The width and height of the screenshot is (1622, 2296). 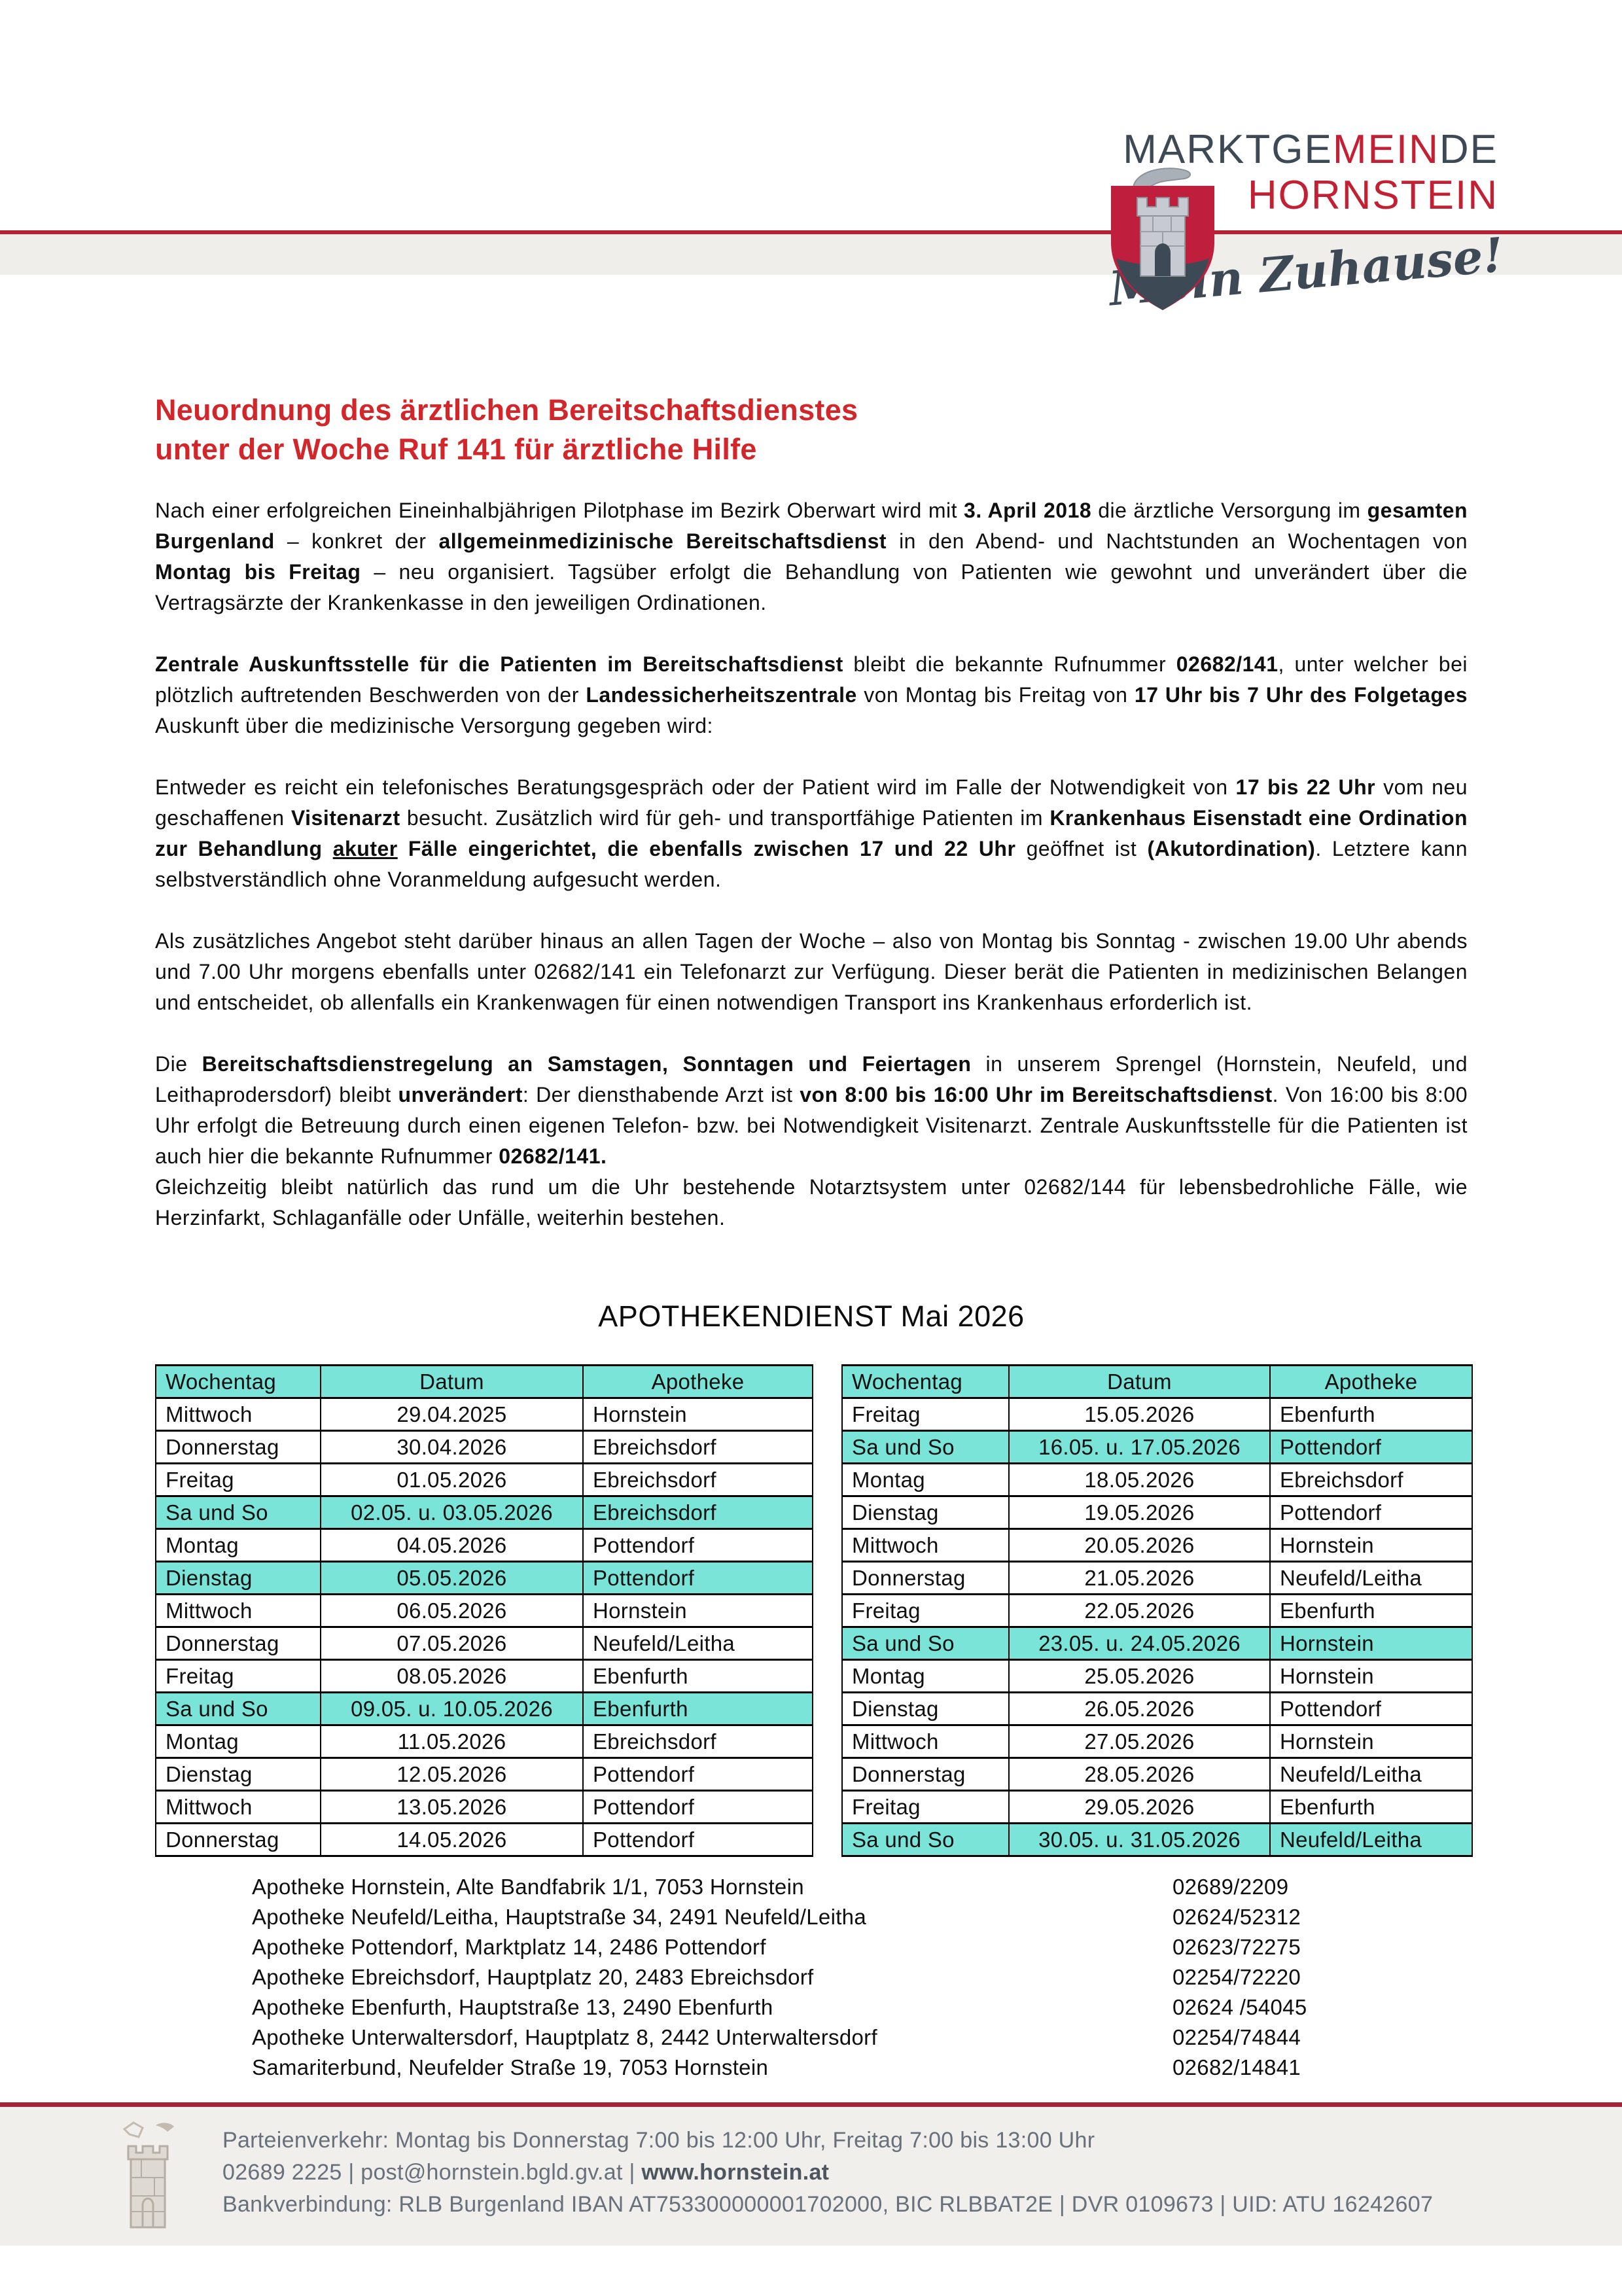 What do you see at coordinates (1139, 1839) in the screenshot?
I see `date-cell: 30.05. u. 31.05.2026` at bounding box center [1139, 1839].